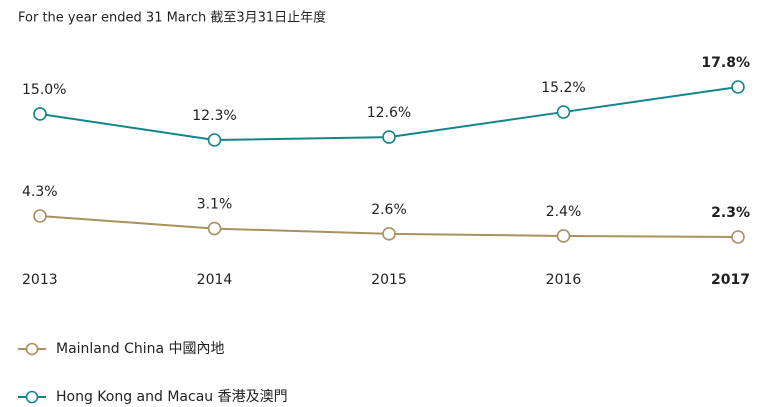  I want to click on x-tick-label: 2014, so click(215, 280).